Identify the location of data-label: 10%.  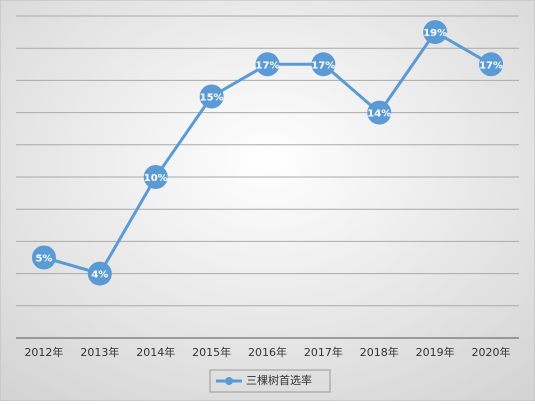
(156, 178).